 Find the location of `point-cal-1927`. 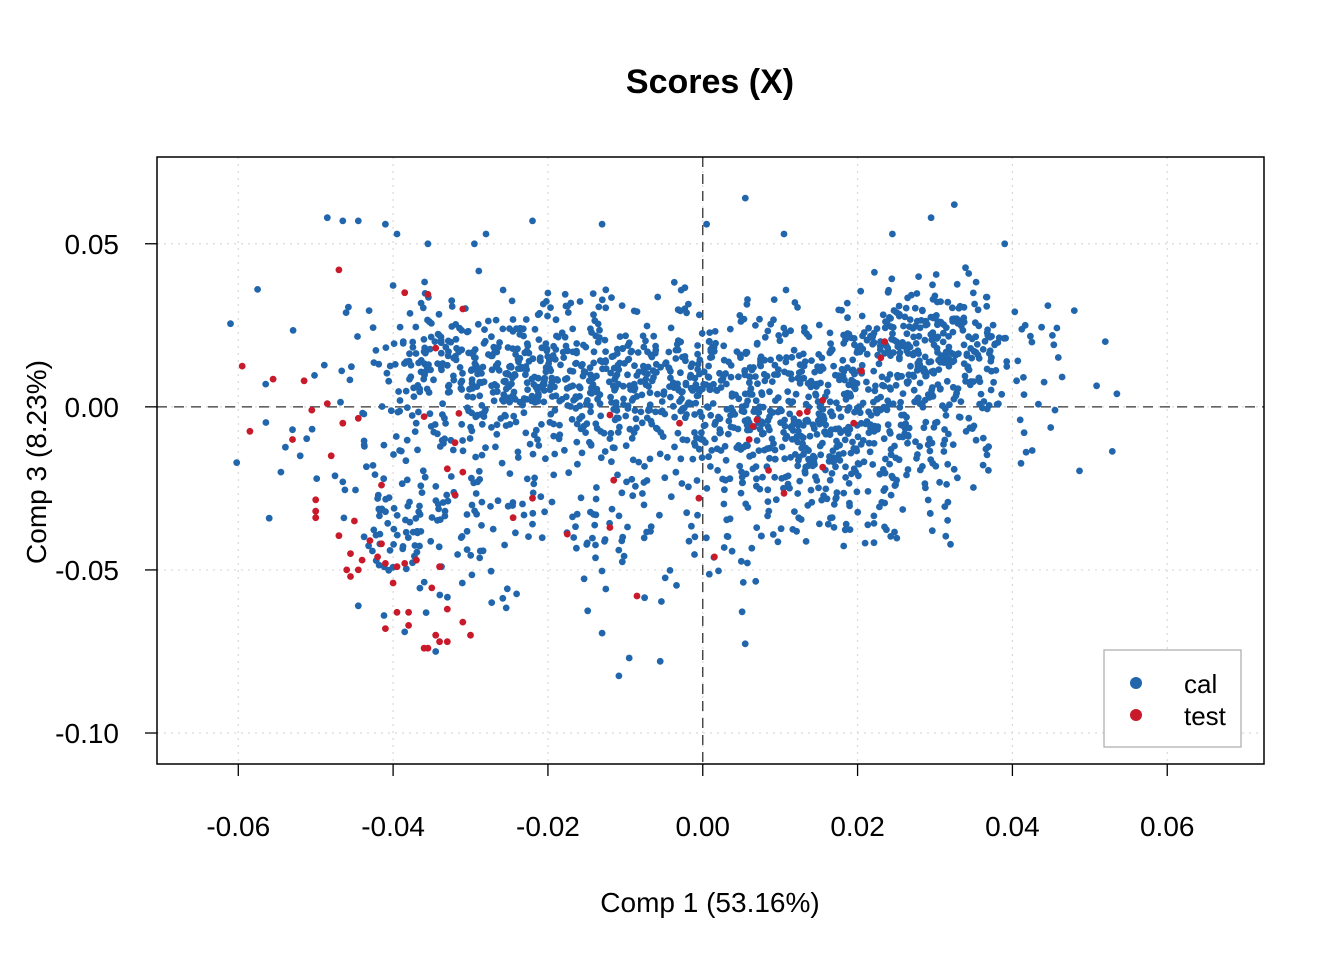

point-cal-1927 is located at coordinates (560, 435).